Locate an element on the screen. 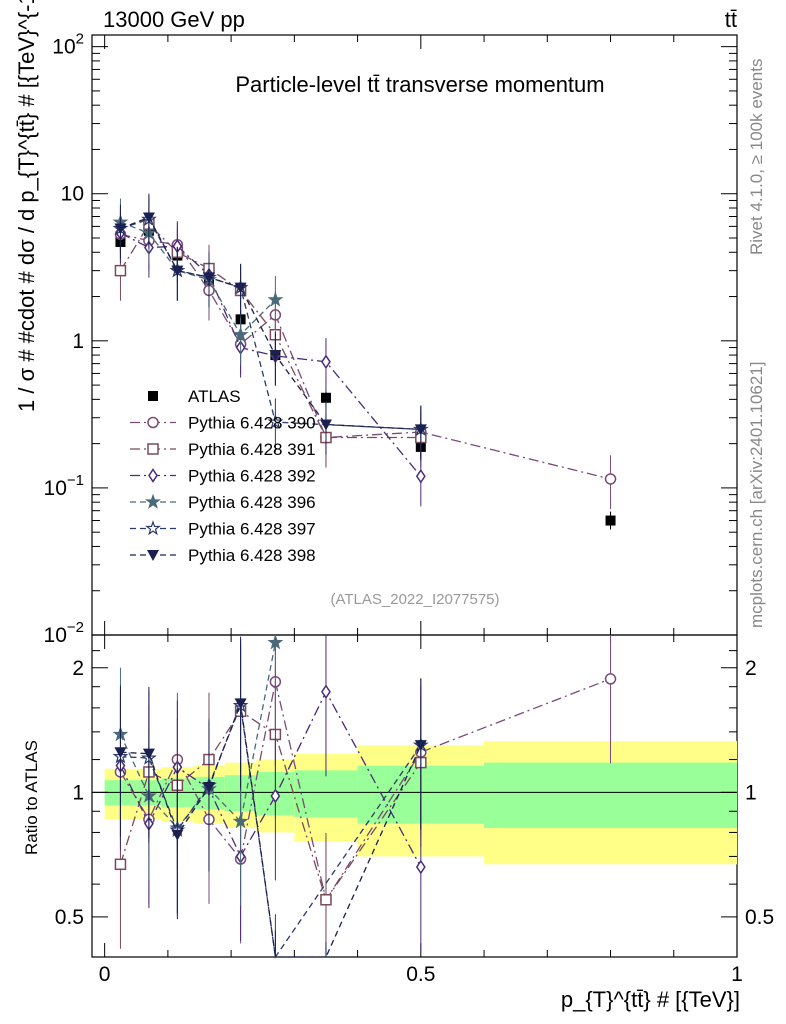 The width and height of the screenshot is (786, 1024). legend-label: Pythia 6.428 392 is located at coordinates (252, 476).